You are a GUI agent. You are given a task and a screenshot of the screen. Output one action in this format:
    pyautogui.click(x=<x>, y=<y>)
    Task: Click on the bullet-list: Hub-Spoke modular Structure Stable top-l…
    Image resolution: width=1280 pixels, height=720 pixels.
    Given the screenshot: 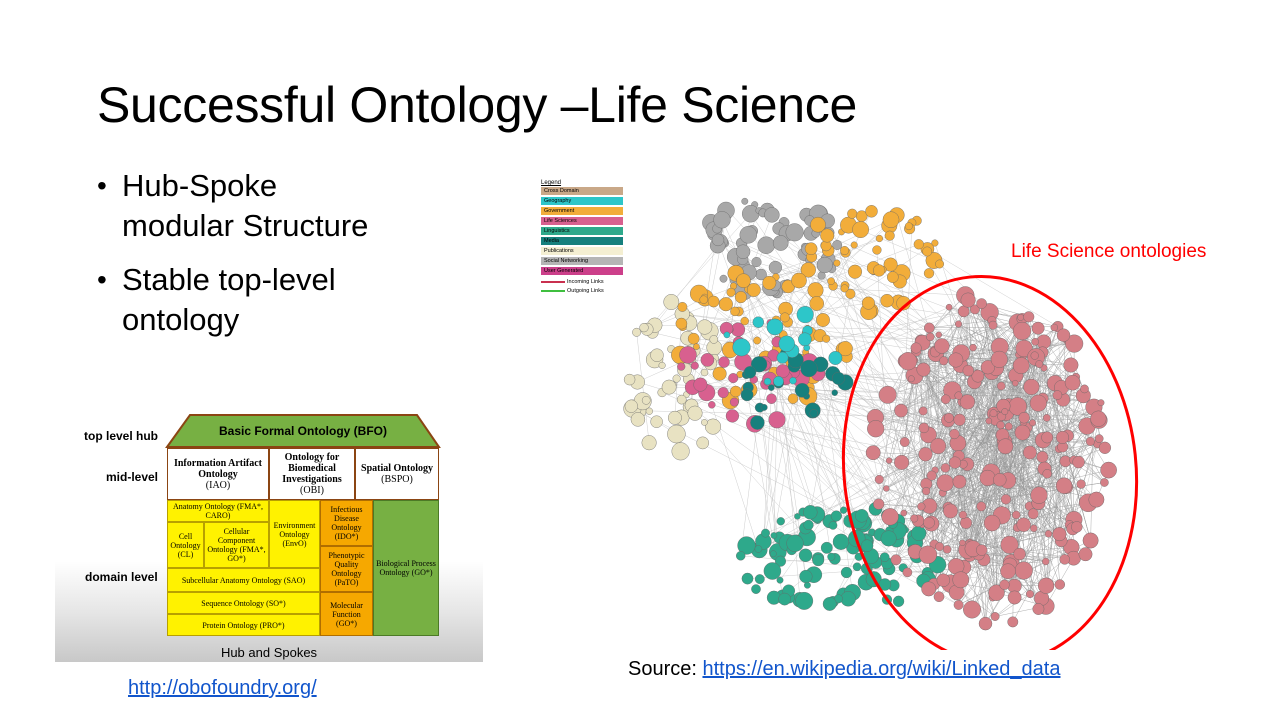 What is the action you would take?
    pyautogui.click(x=247, y=260)
    